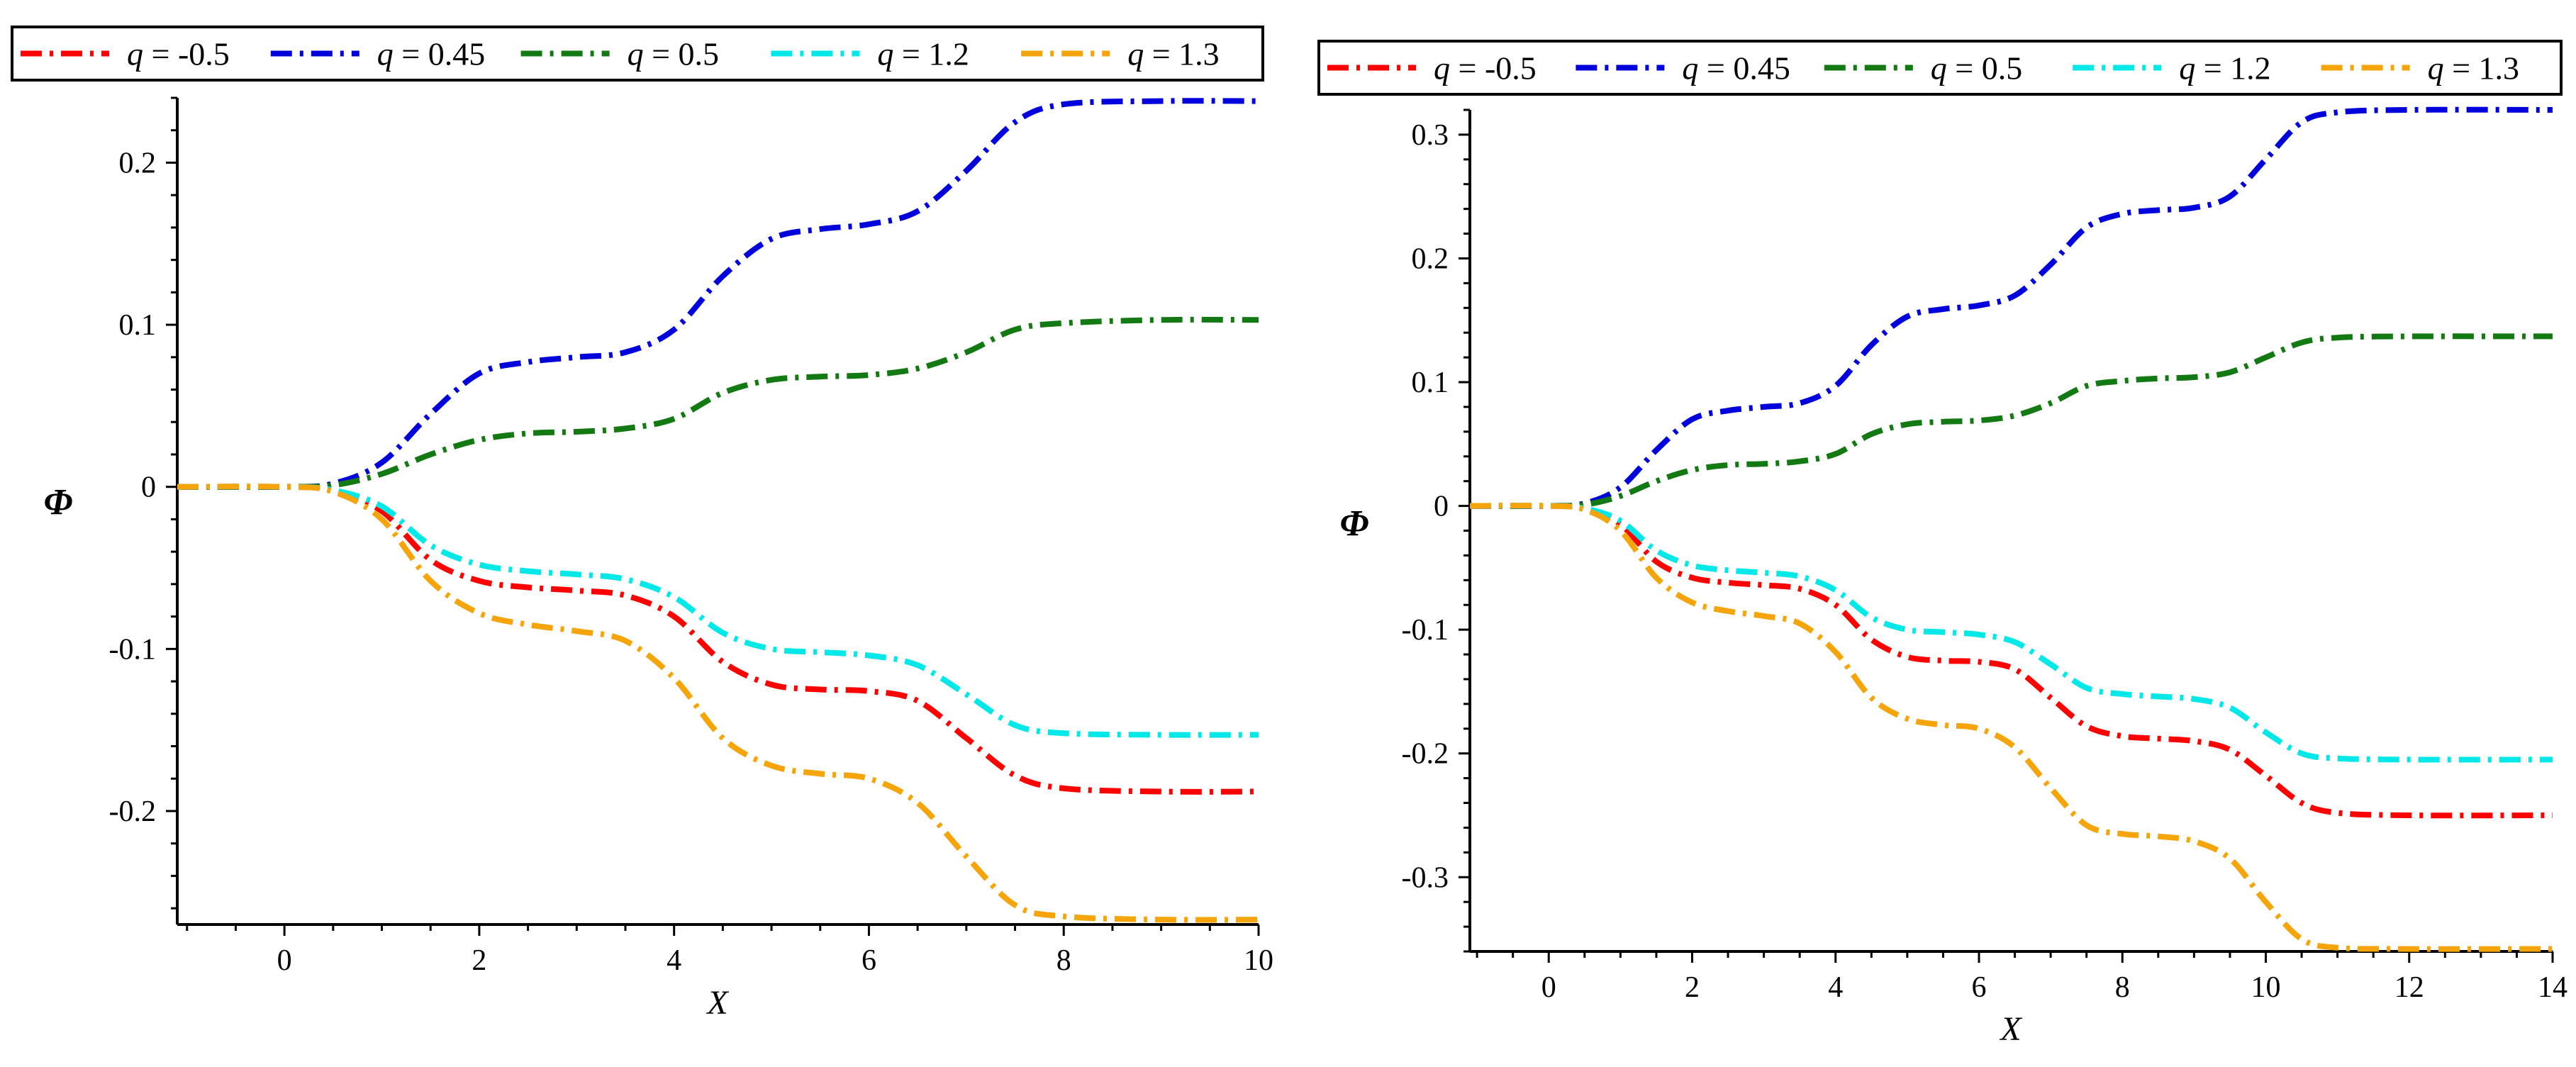  Describe the element at coordinates (717, 1003) in the screenshot. I see `x-axis-label-left: X` at that location.